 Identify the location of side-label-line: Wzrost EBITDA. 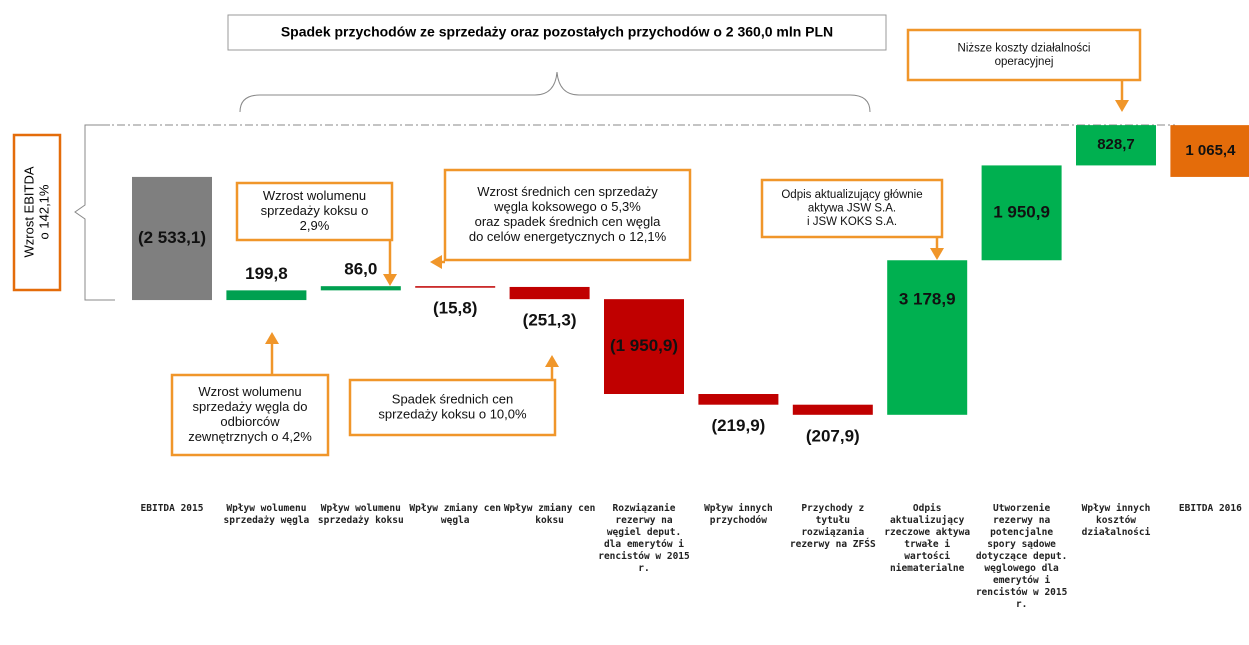
(28, 211).